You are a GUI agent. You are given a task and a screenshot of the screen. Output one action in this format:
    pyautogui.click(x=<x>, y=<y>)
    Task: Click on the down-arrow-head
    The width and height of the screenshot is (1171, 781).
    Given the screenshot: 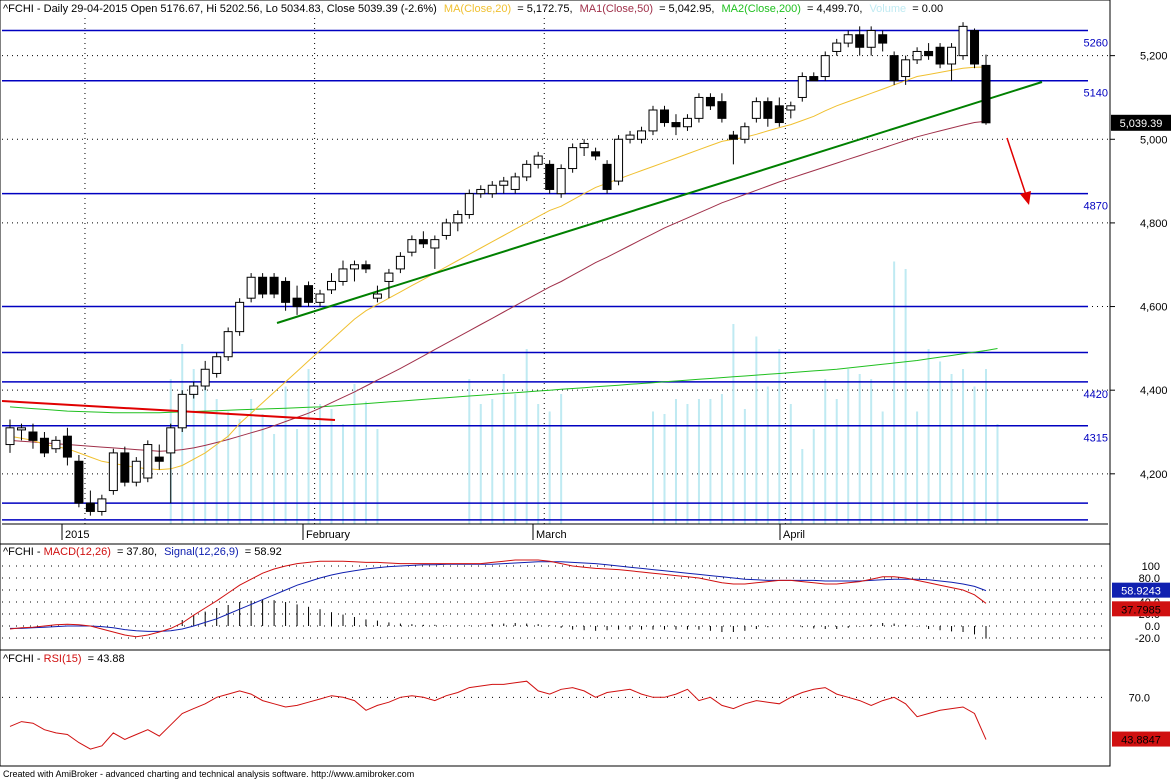 What is the action you would take?
    pyautogui.click(x=1025, y=198)
    